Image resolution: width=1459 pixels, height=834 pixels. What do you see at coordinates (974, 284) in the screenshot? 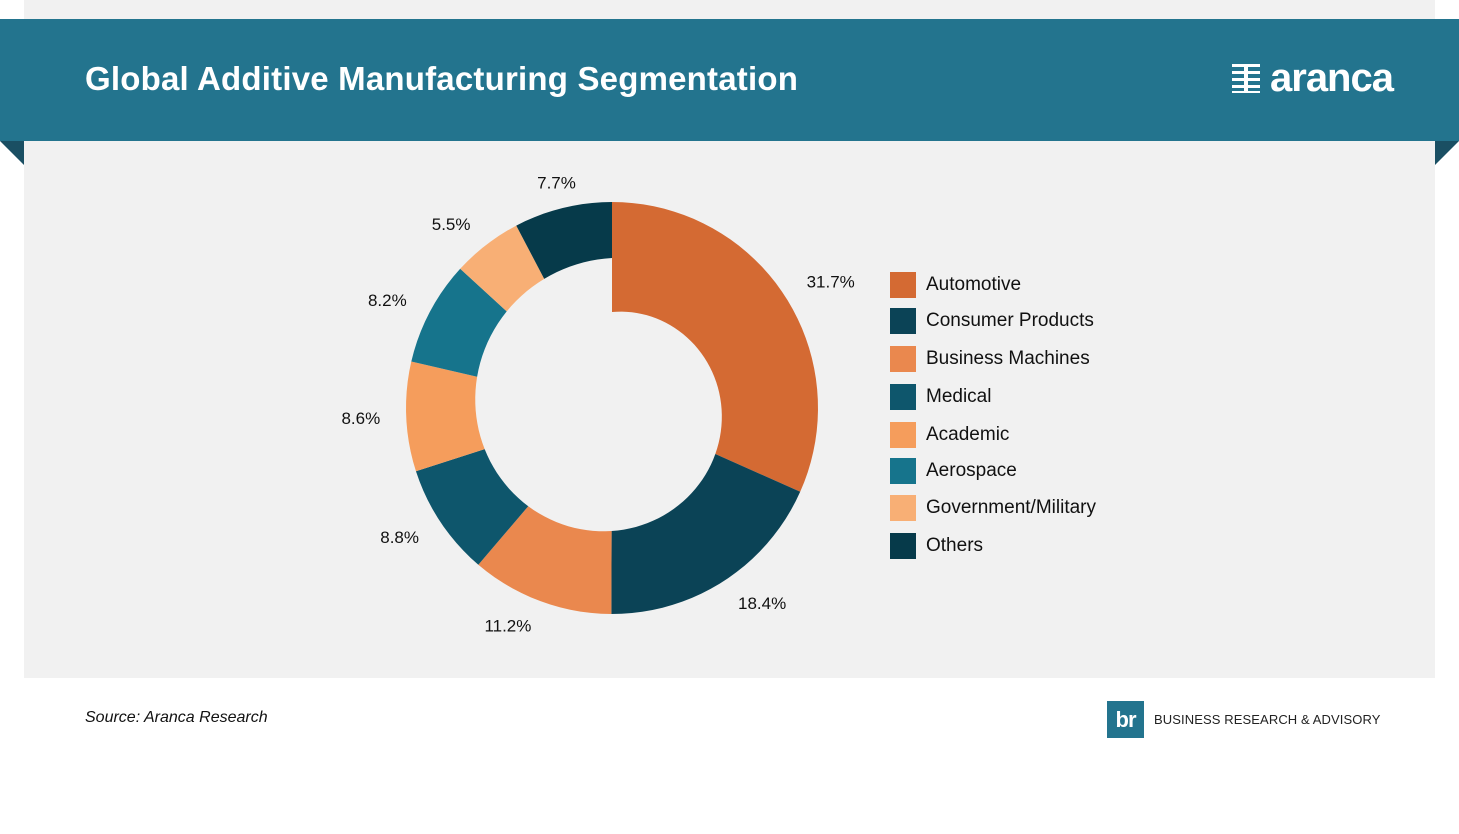
I see `legend-label: Automotive` at bounding box center [974, 284].